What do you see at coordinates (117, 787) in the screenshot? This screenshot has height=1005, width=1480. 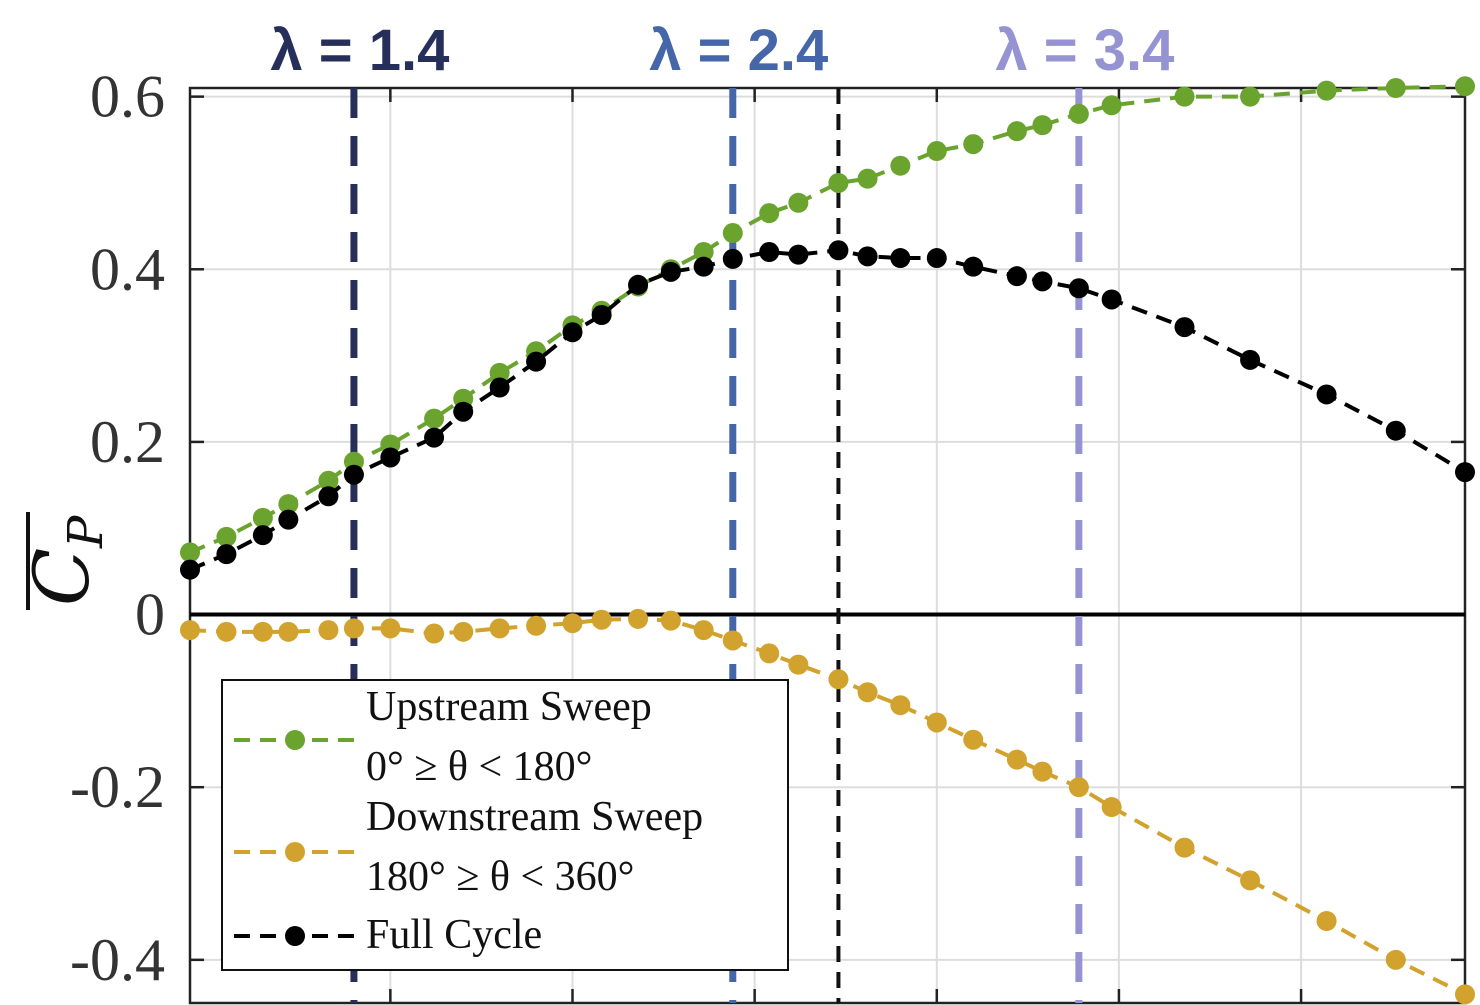 I see `y-tick-label: -0.2` at bounding box center [117, 787].